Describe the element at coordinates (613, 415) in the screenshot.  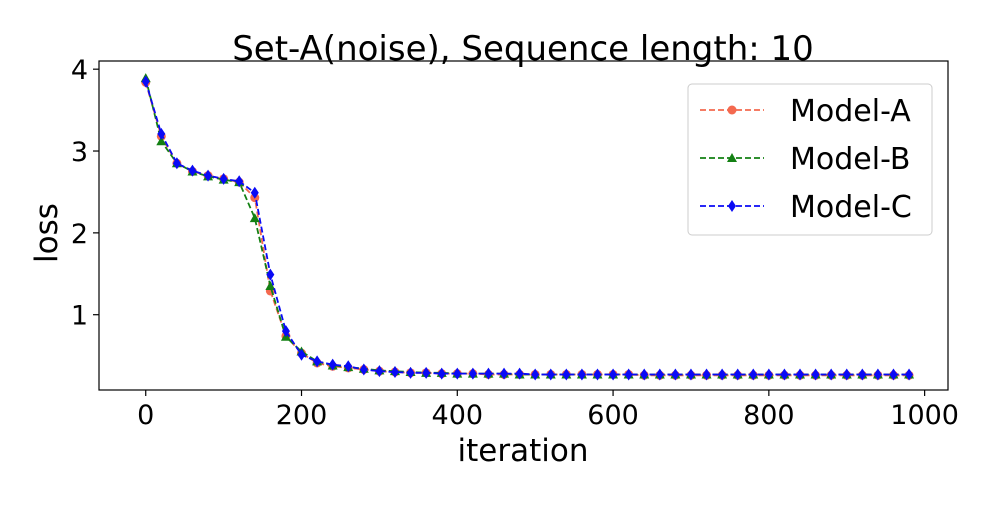
I see `x-tick-label: 600` at that location.